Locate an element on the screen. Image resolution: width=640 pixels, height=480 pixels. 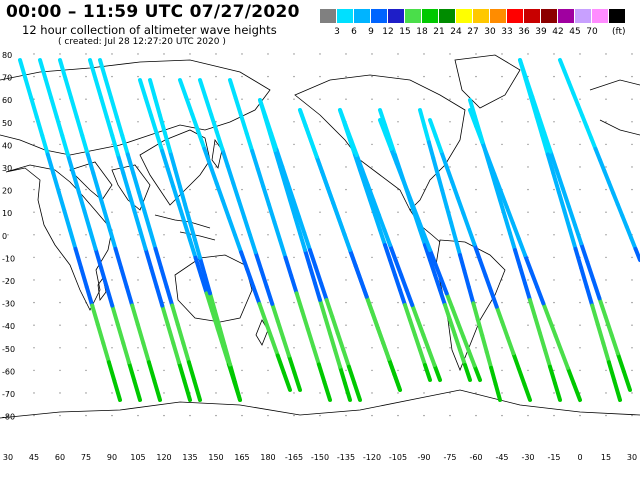
longitude-label: 150 is located at coordinates (215, 457).